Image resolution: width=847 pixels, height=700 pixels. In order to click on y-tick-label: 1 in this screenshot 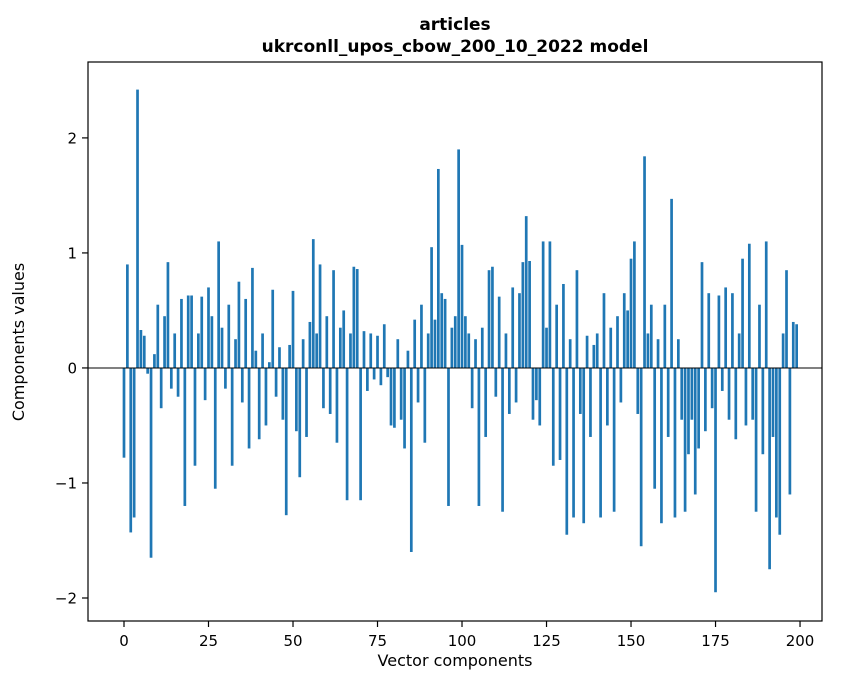, I will do `click(72, 253)`.